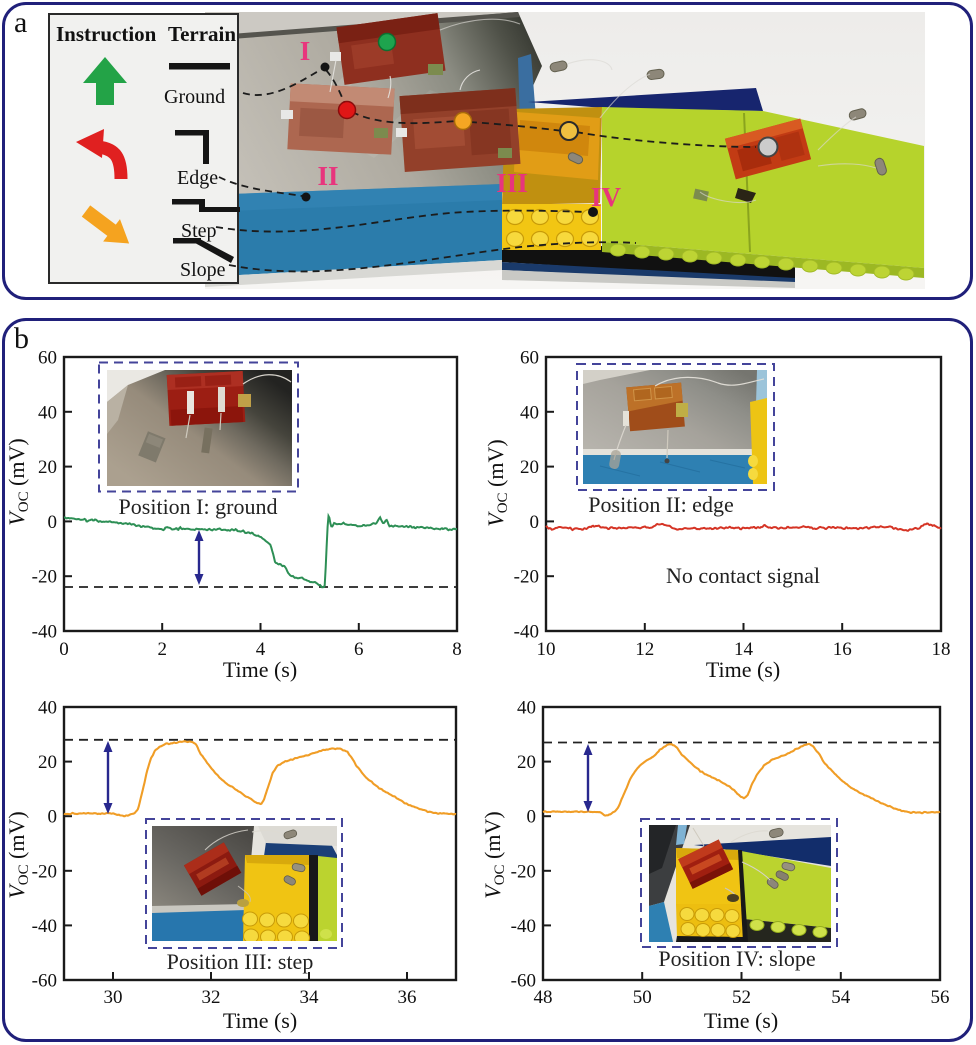 This screenshot has height=1045, width=976. I want to click on svg-text: 18, so click(941, 649).